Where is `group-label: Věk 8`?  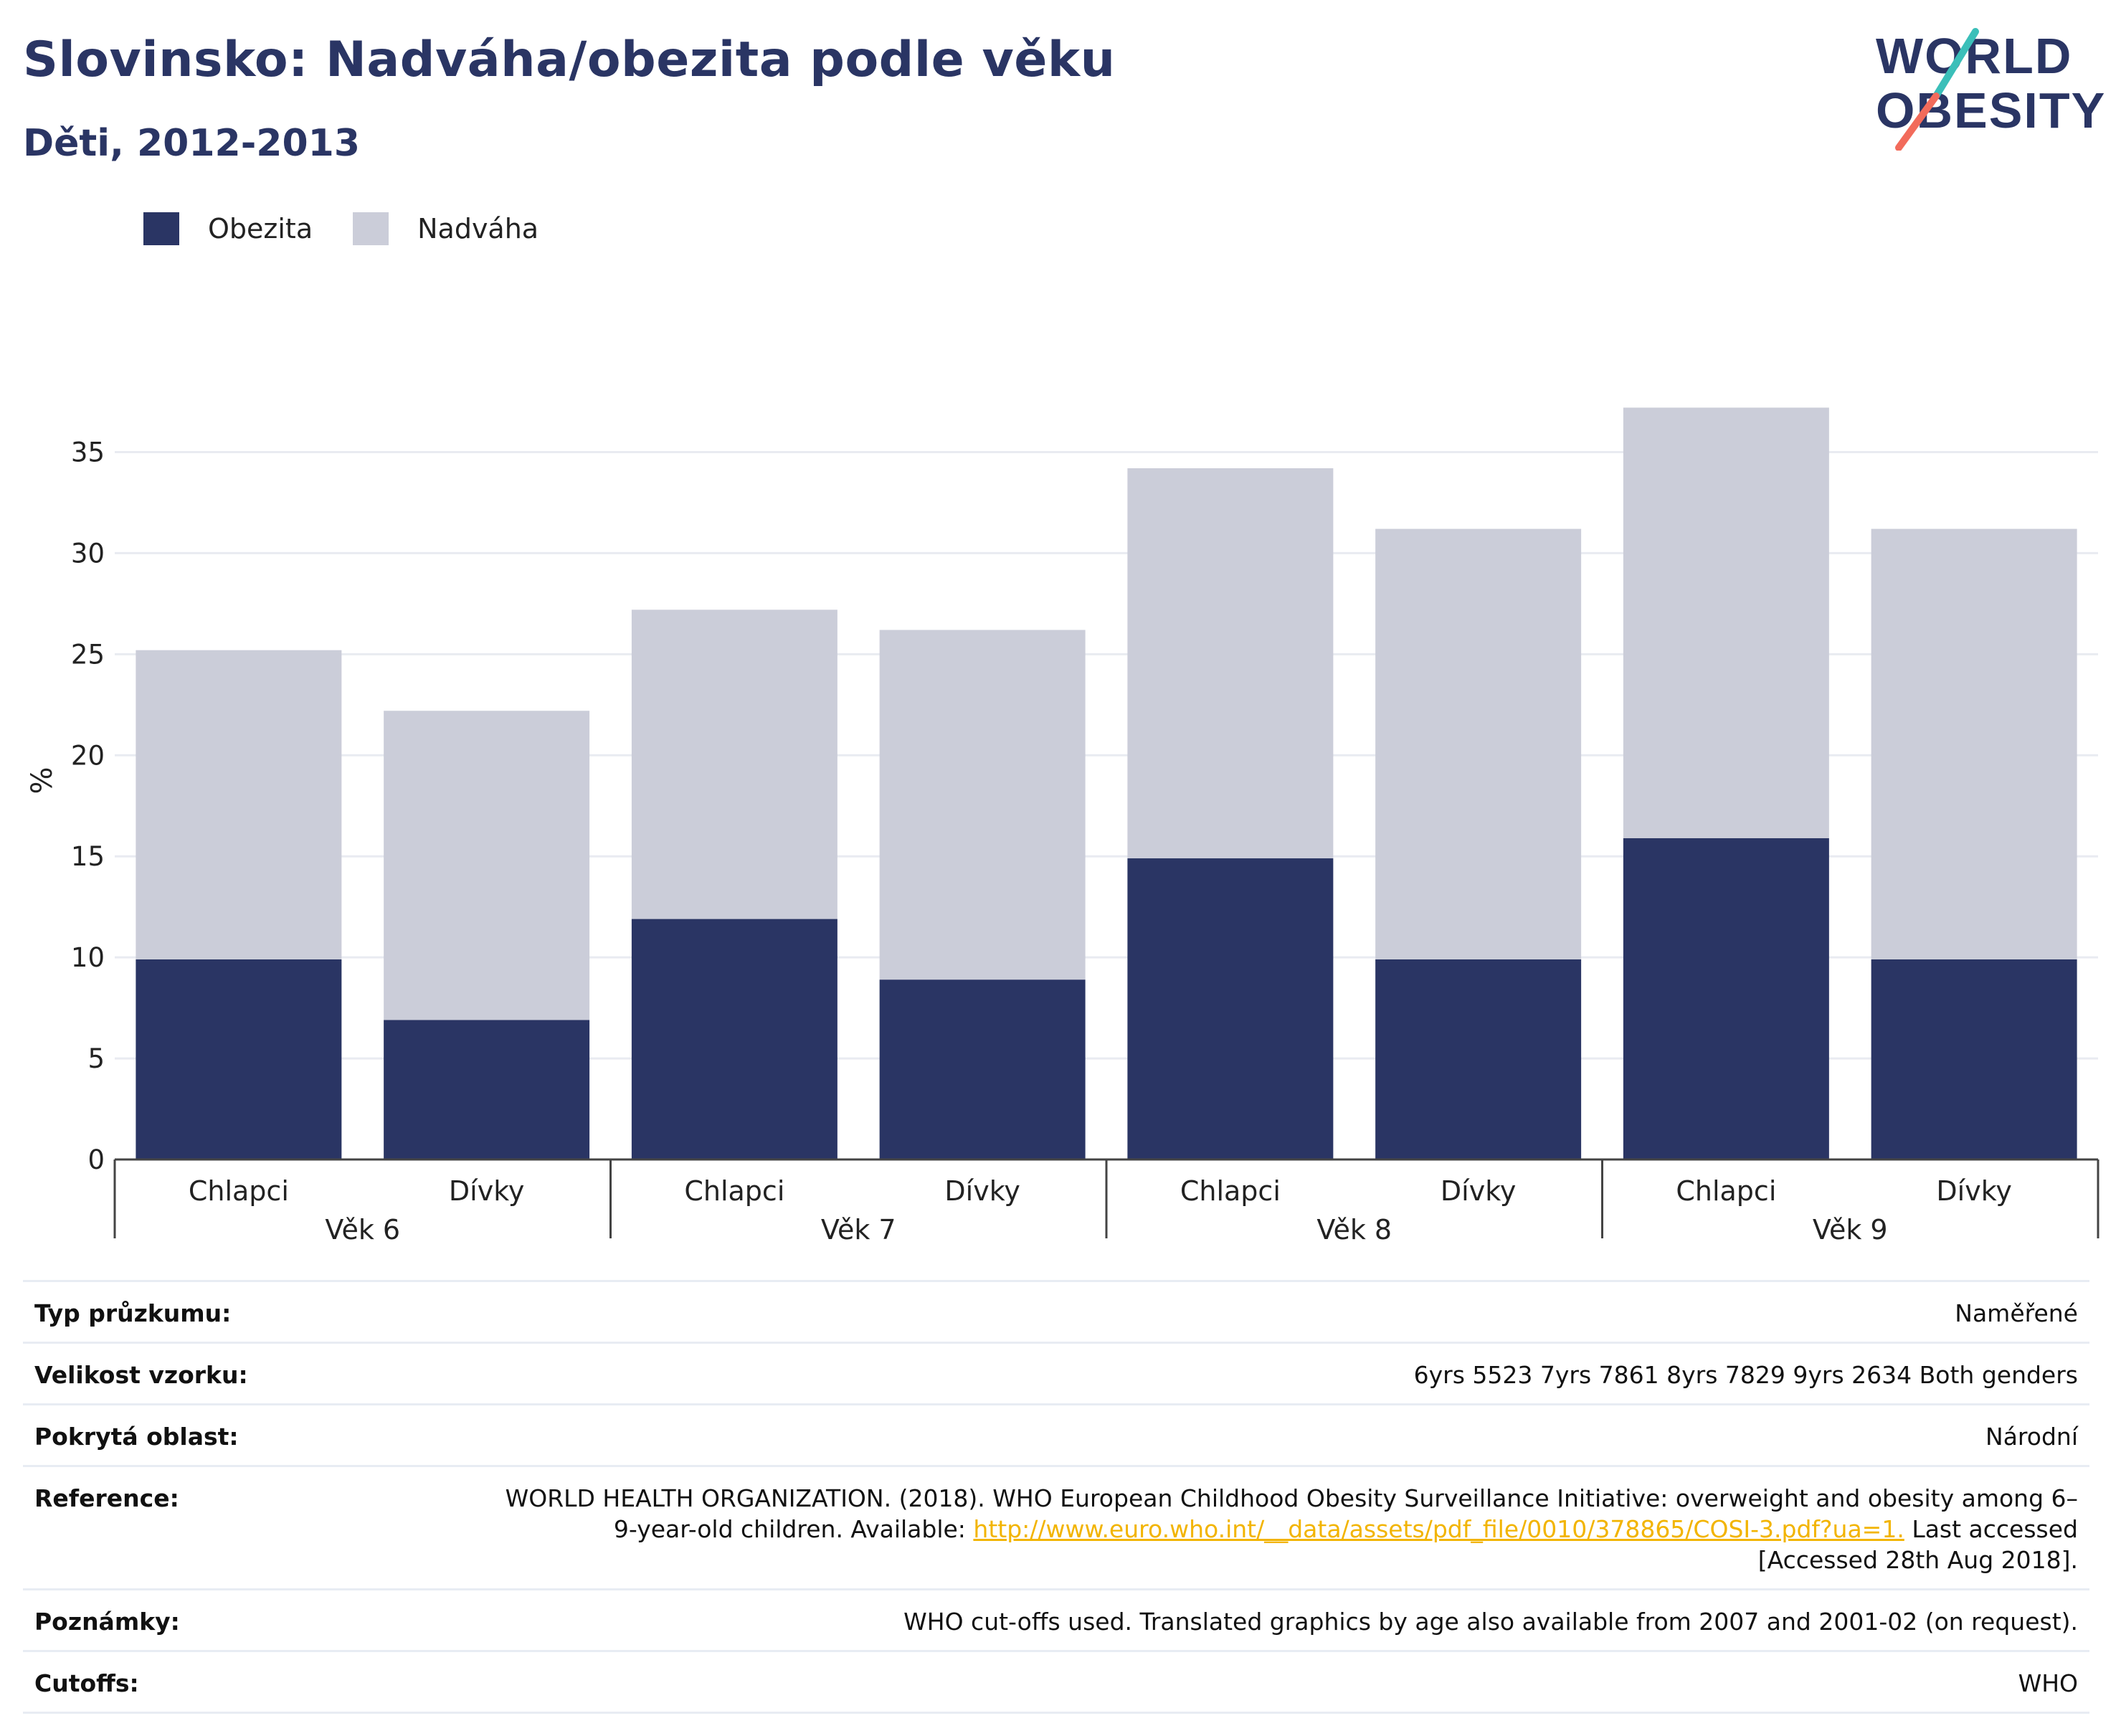
group-label: Věk 8 is located at coordinates (1354, 1230).